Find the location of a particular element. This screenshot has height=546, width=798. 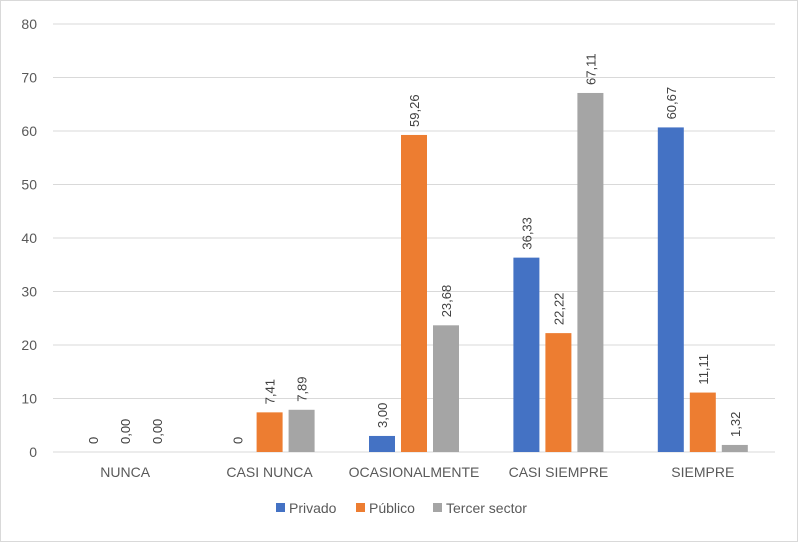

y-tick-label: 70 is located at coordinates (29, 78).